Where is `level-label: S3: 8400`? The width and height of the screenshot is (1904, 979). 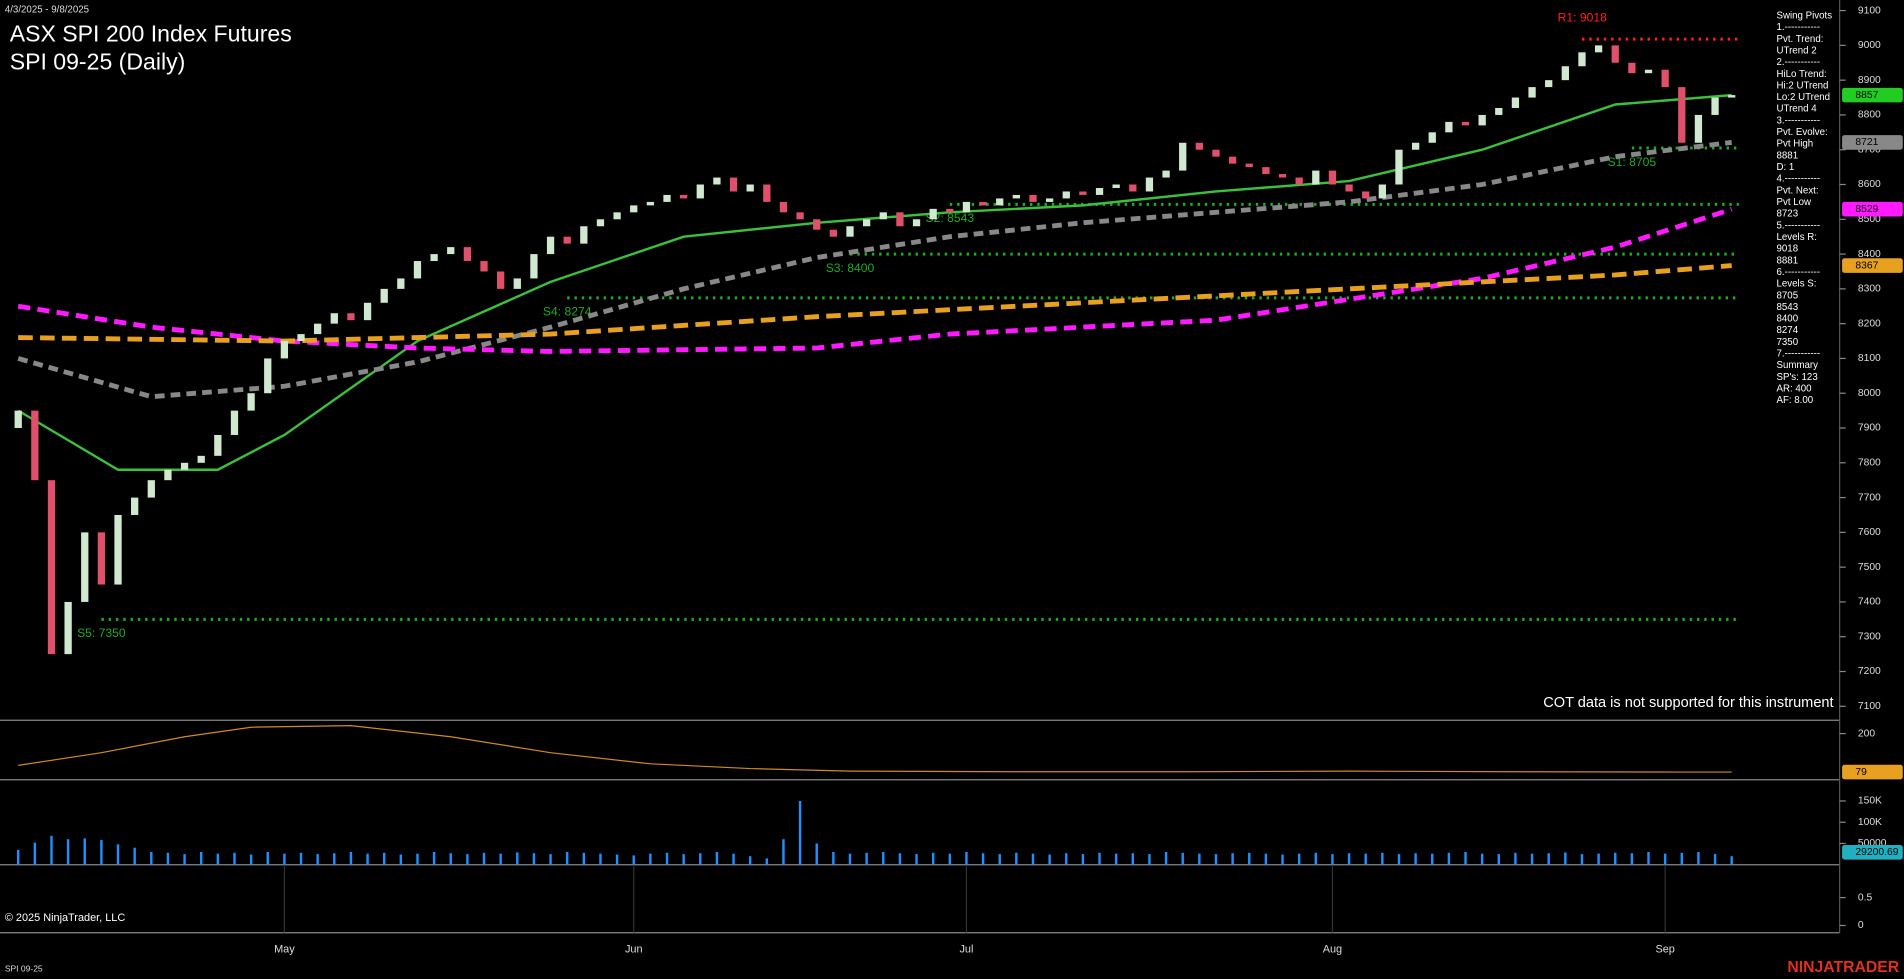 level-label: S3: 8400 is located at coordinates (850, 268).